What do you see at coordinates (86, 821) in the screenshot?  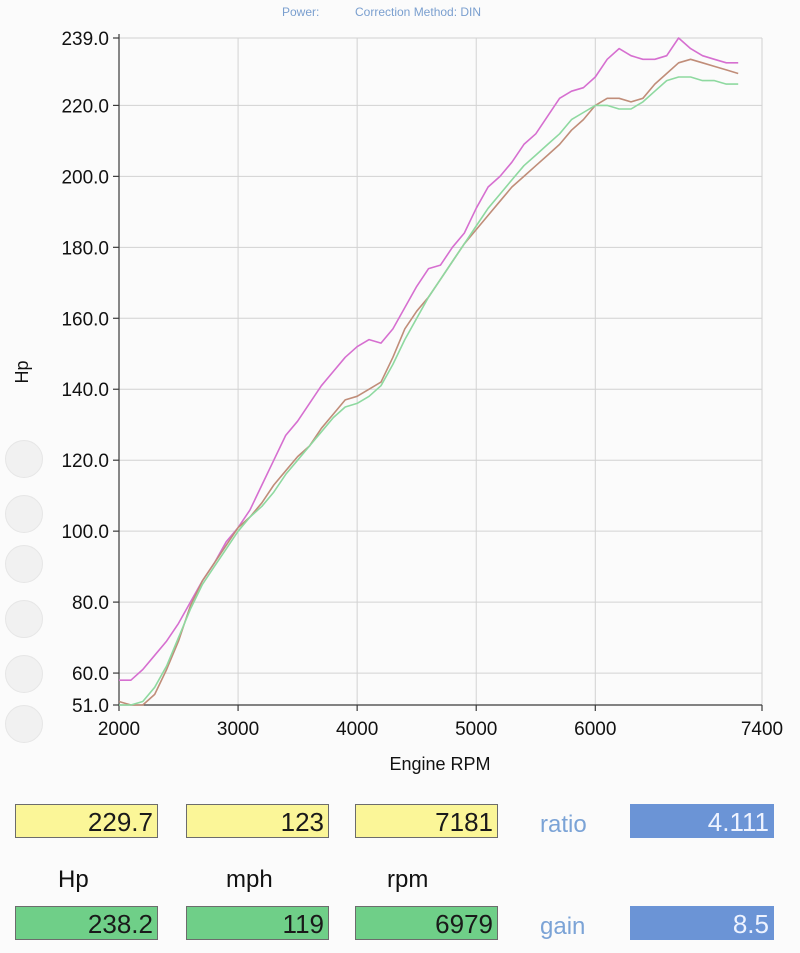 I see `hp-readout-1: 229.7` at bounding box center [86, 821].